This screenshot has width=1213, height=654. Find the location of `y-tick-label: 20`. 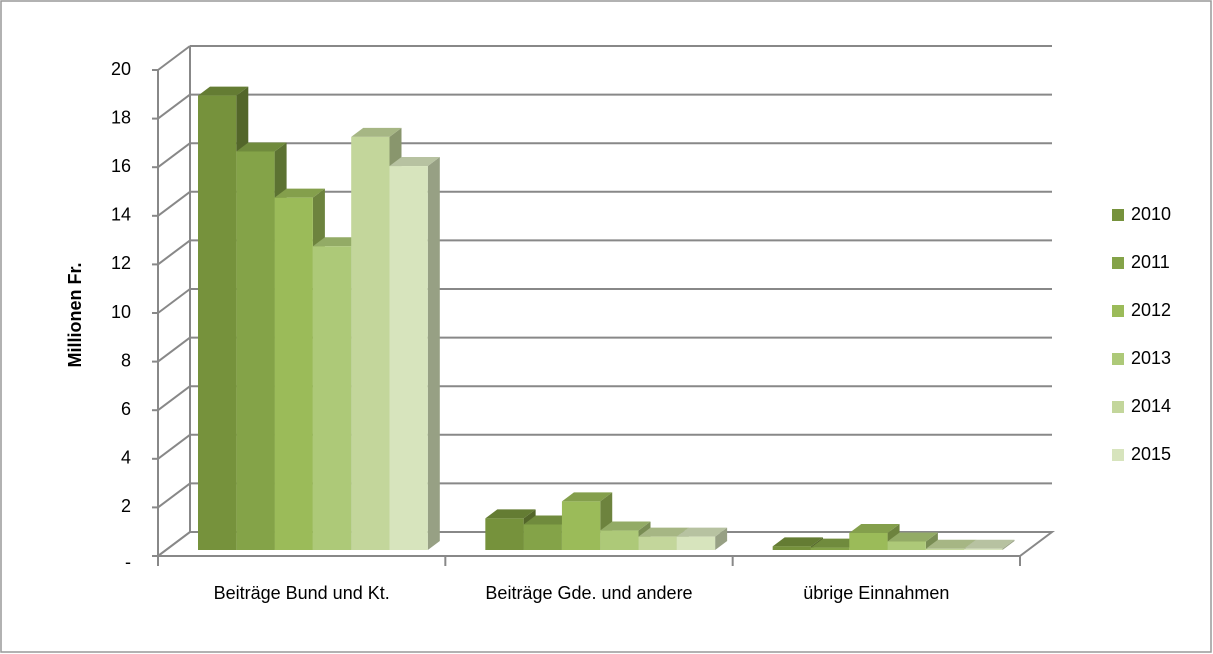

y-tick-label: 20 is located at coordinates (121, 69).